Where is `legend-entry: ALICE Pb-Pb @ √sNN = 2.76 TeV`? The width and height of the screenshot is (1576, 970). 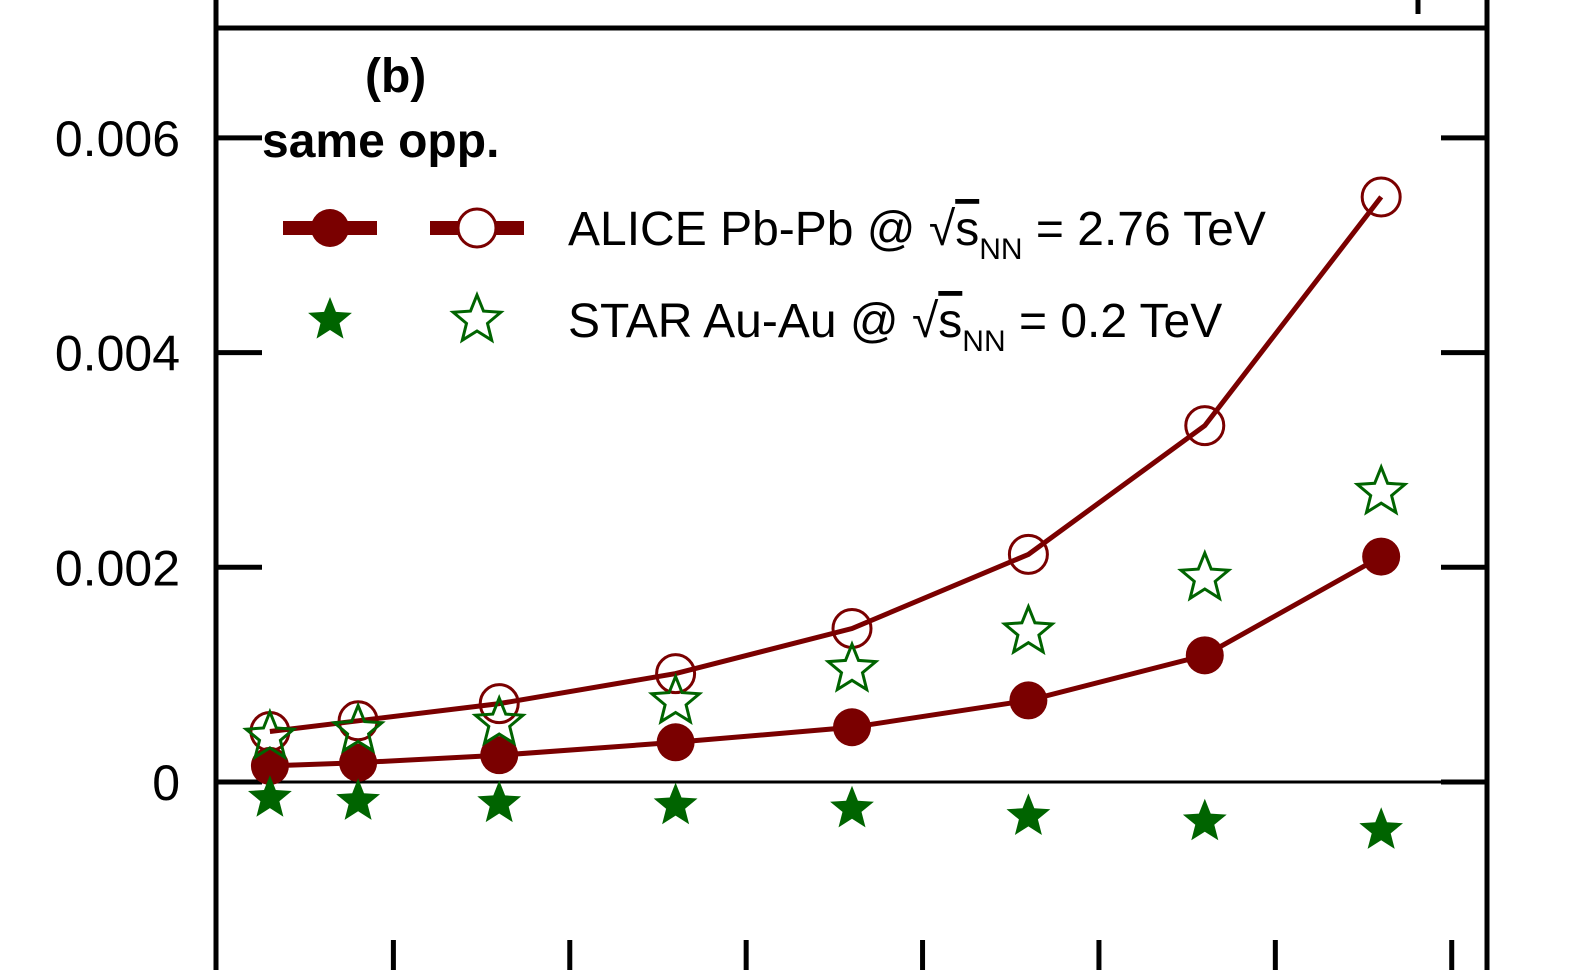
legend-entry: ALICE Pb-Pb @ √sNN = 2.76 TeV is located at coordinates (774, 234).